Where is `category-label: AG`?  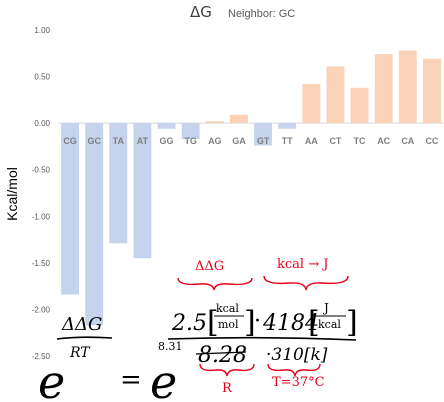
category-label: AG is located at coordinates (215, 141).